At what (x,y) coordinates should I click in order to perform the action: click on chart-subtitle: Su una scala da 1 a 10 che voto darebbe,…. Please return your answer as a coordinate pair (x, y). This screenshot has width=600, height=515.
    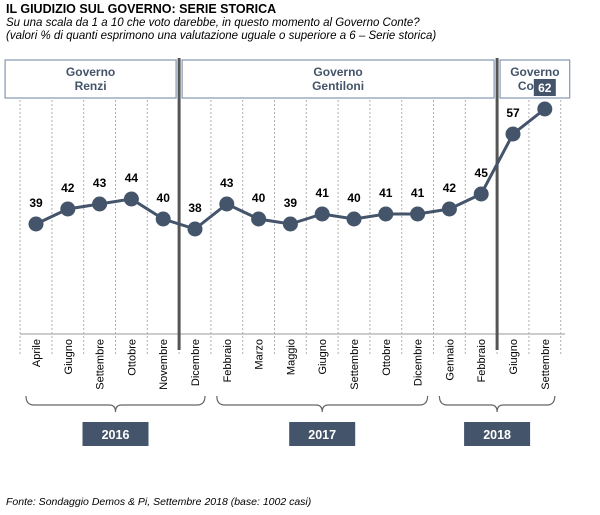
    Looking at the image, I should click on (301, 30).